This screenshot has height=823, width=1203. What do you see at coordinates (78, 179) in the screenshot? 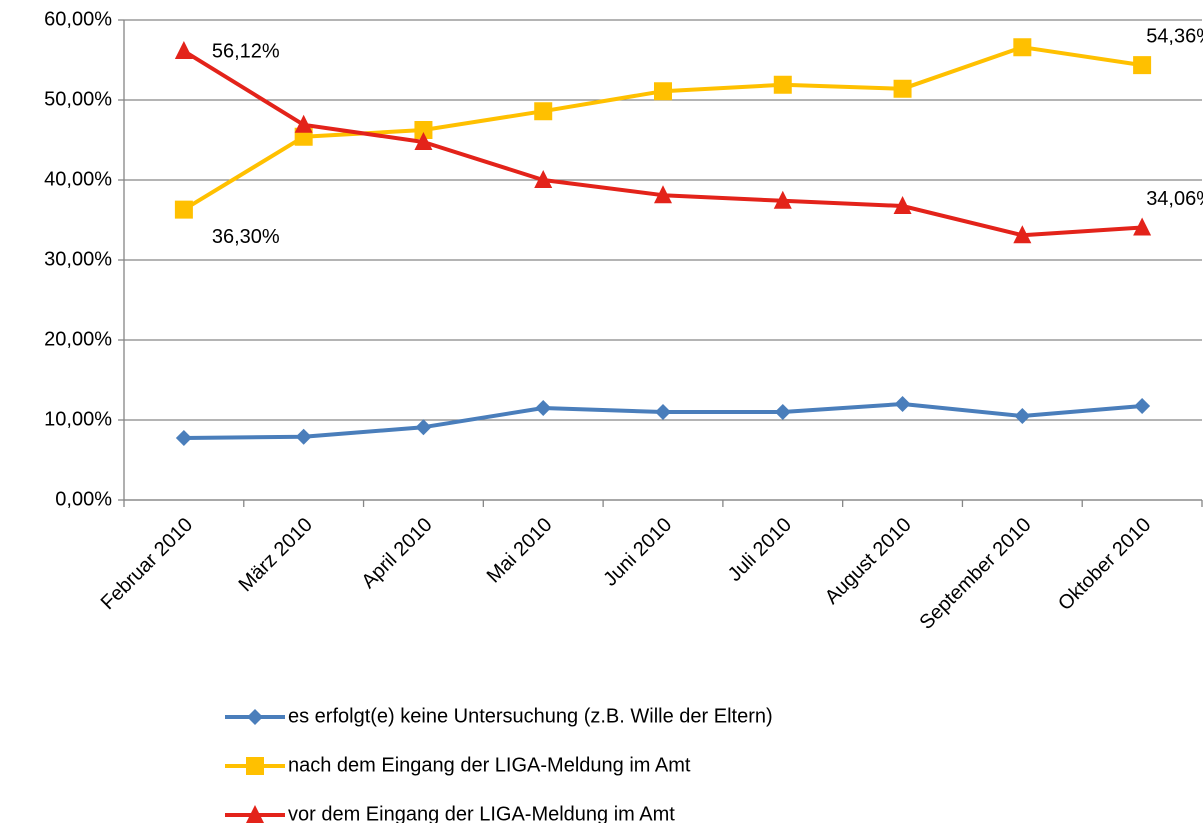
I see `y-tick-label: 40,00%` at bounding box center [78, 179].